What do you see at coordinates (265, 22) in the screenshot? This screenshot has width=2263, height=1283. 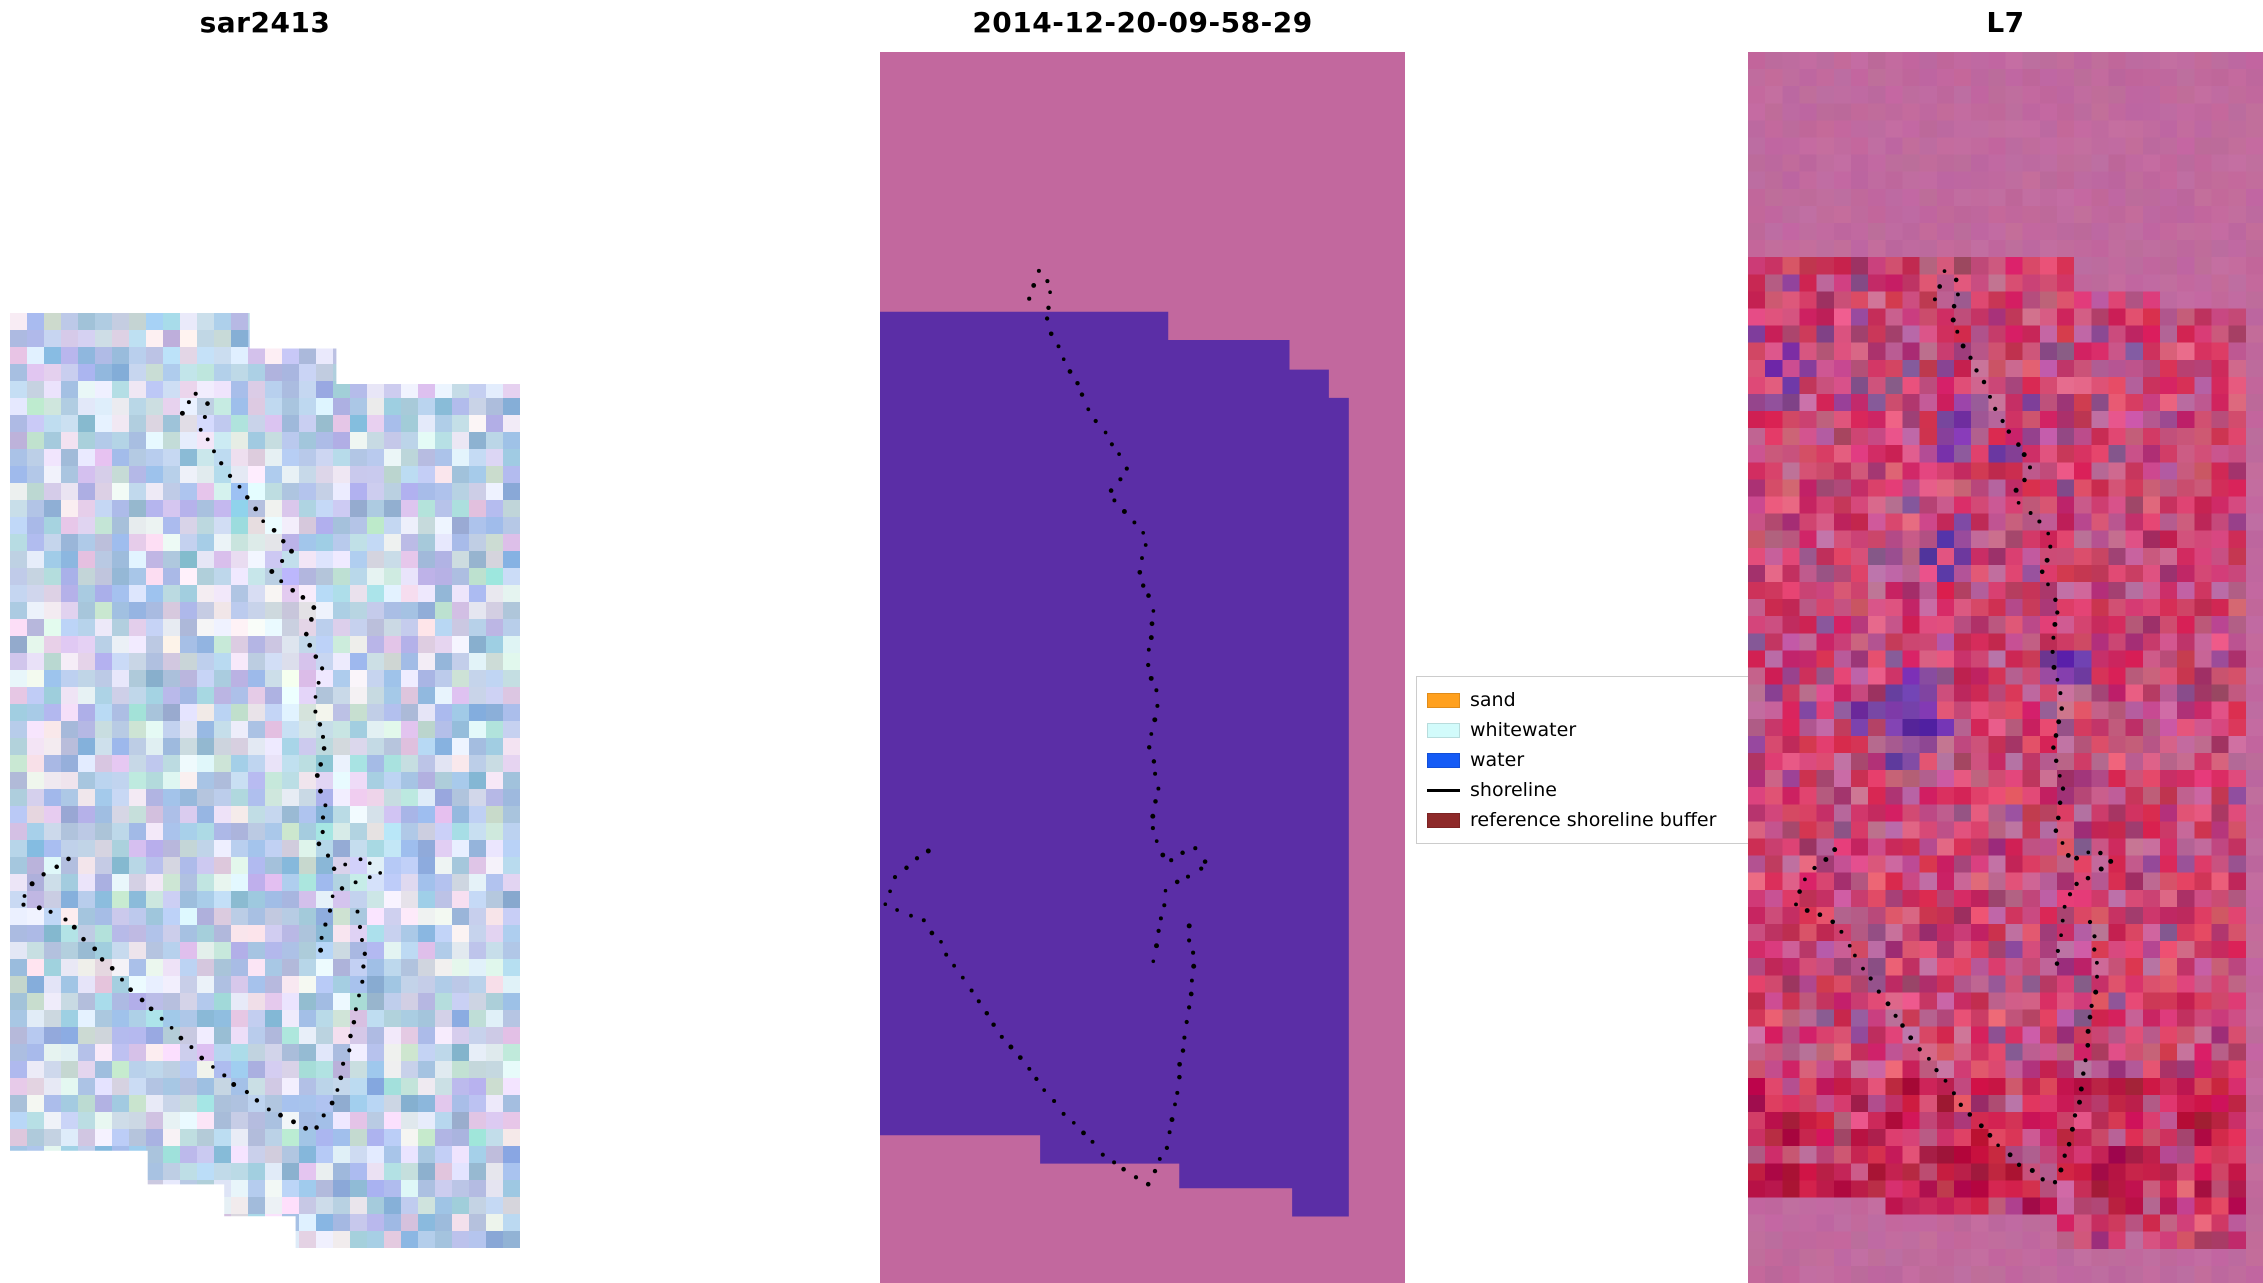 I see `sar-panel-title: sar2413` at bounding box center [265, 22].